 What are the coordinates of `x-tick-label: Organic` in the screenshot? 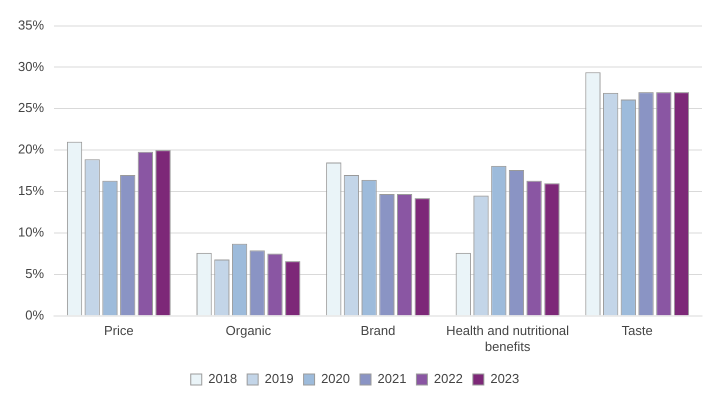 It's located at (249, 330).